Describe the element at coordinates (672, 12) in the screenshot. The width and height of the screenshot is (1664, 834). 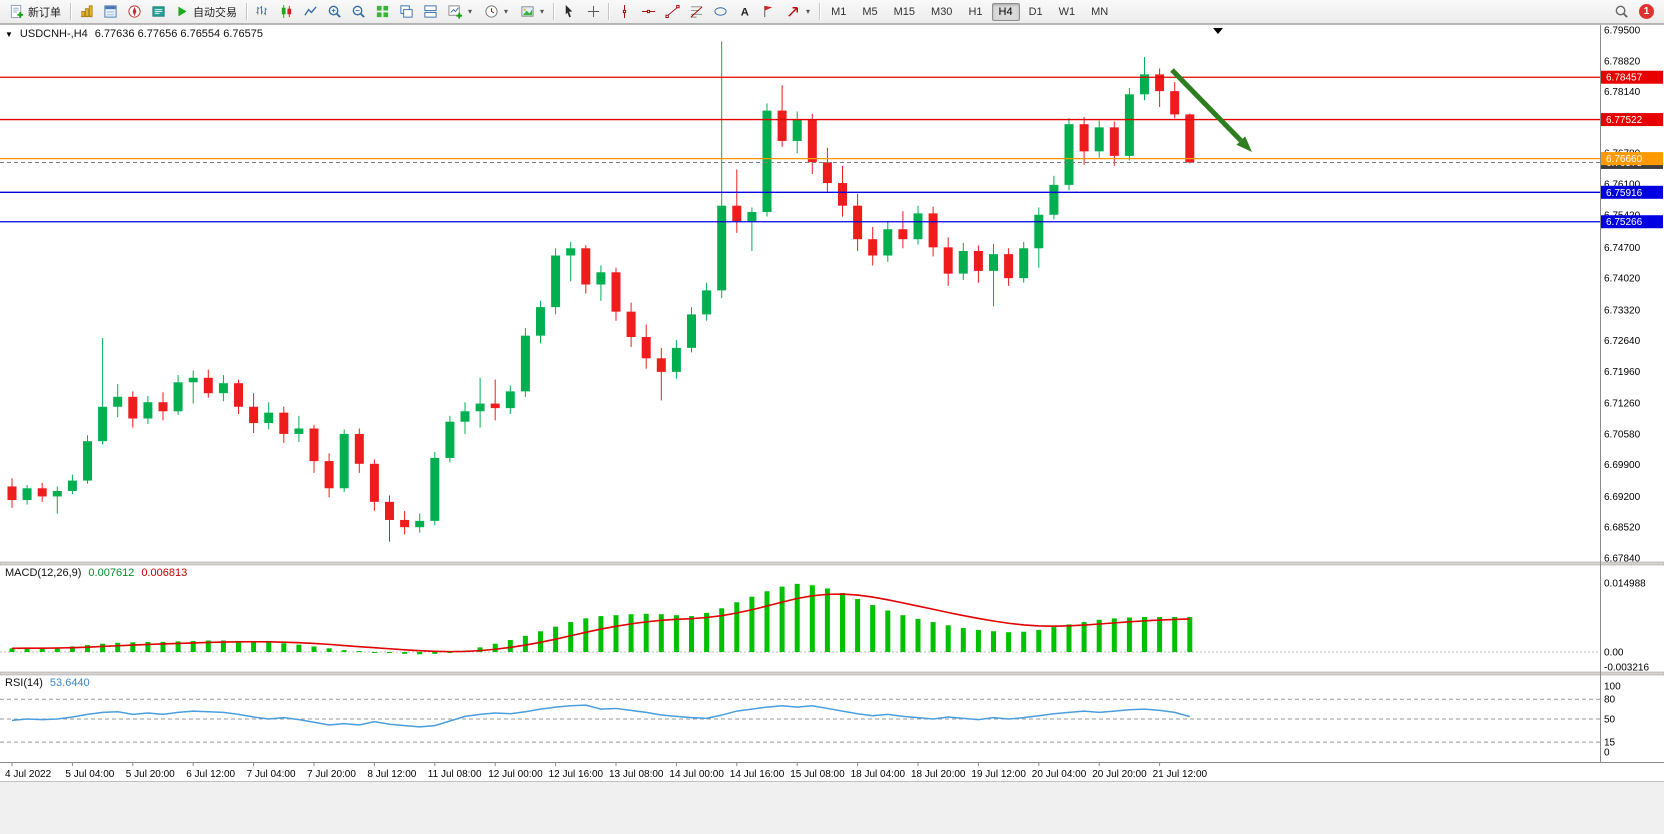
I see `trendline-button` at that location.